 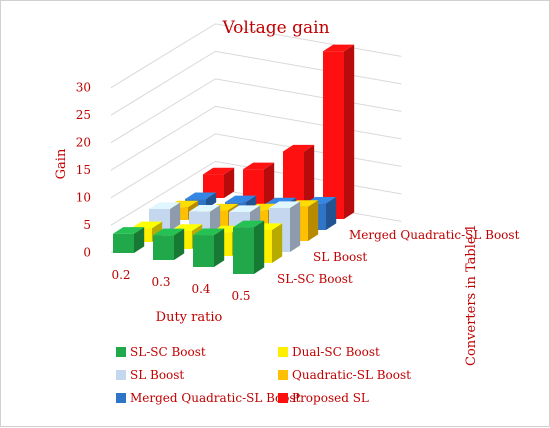 I want to click on legend-label: Quadratic-SL Boost, so click(x=351, y=375).